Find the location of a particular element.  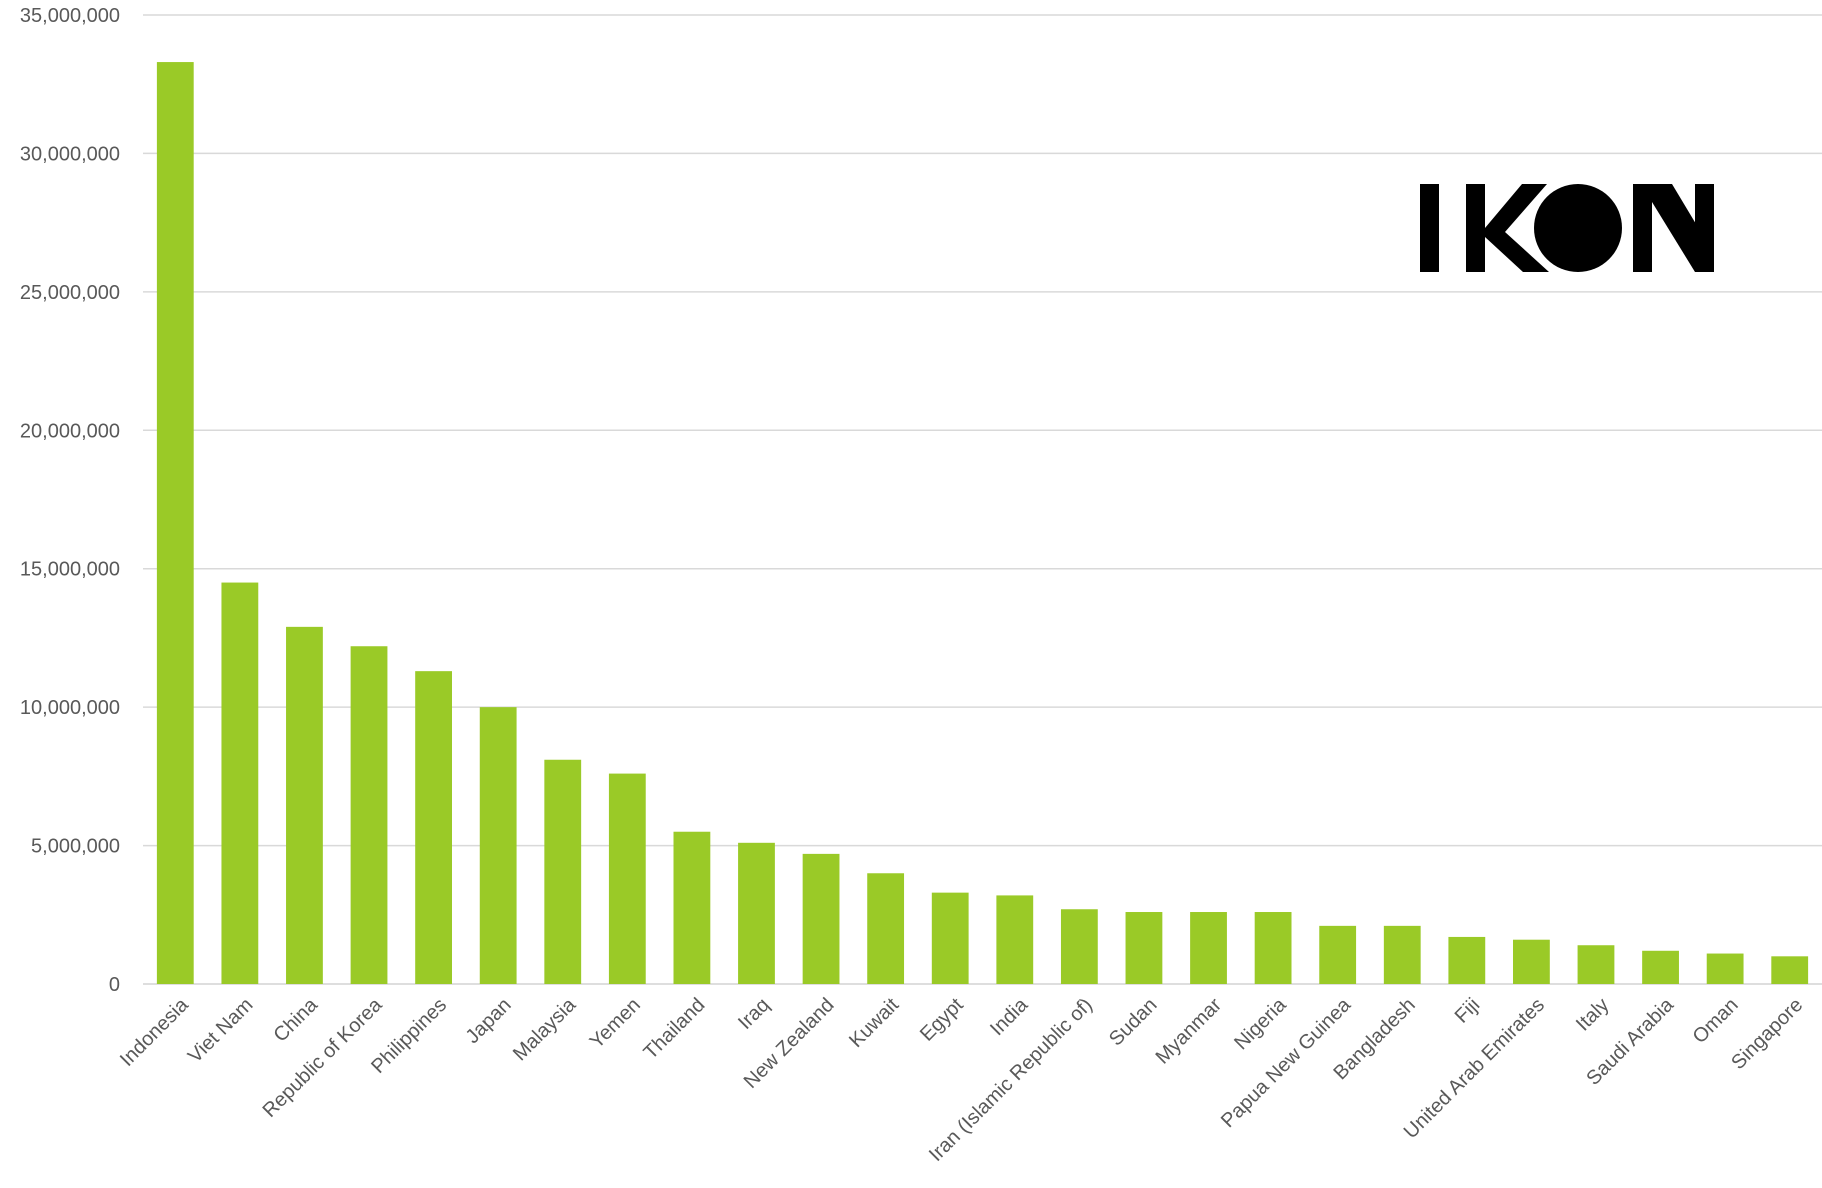

x-category-label: Italy is located at coordinates (1592, 1014).